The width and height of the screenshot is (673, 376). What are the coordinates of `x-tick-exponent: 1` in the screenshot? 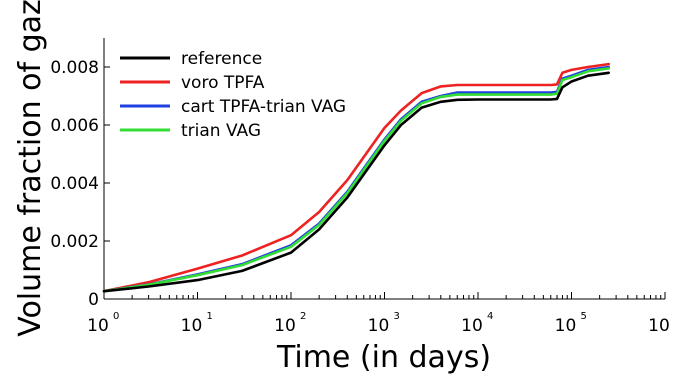 It's located at (210, 316).